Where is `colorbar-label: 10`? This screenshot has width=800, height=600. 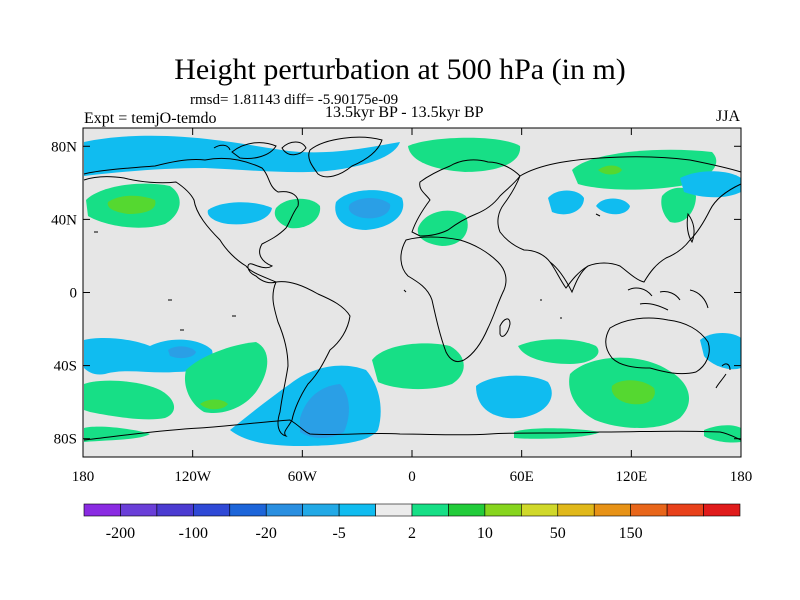
colorbar-label: 10 is located at coordinates (485, 533).